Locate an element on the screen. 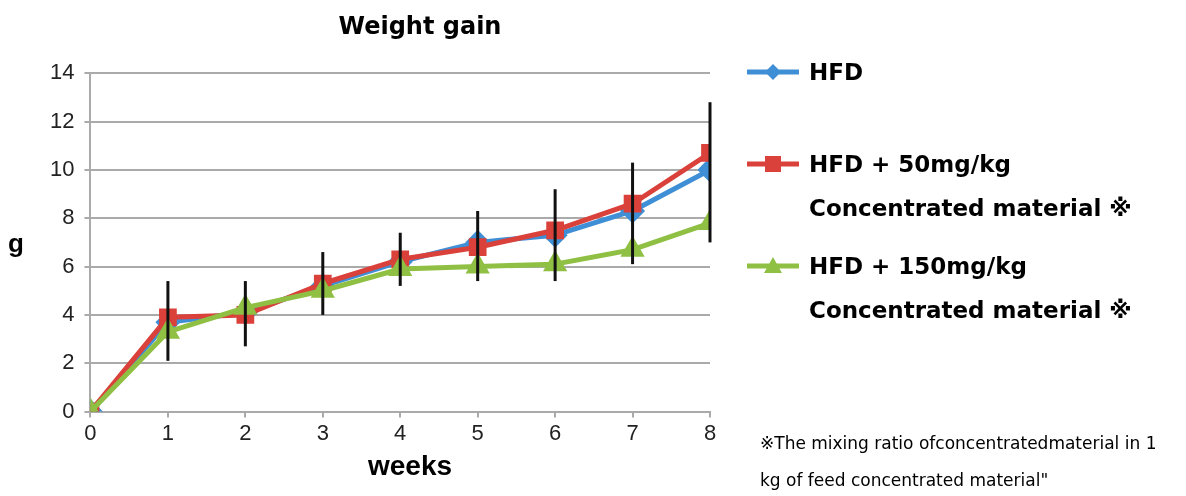 This screenshot has width=1186, height=496. x-tick-label: 3 is located at coordinates (322, 432).